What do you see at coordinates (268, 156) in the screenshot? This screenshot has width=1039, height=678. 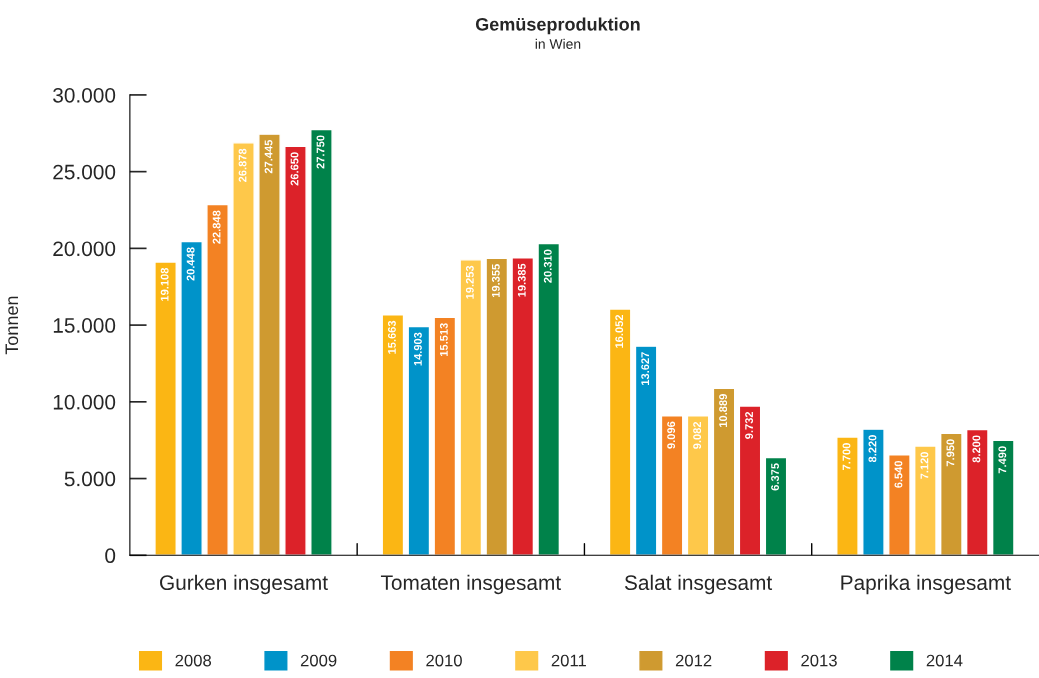 I see `data-label: 27.445` at bounding box center [268, 156].